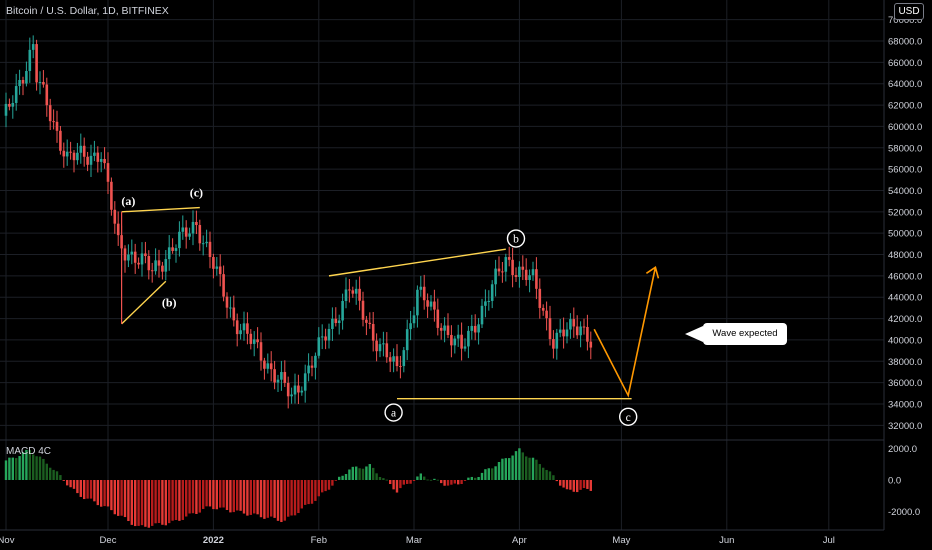 This screenshot has width=932, height=550. I want to click on wave-label-circle, so click(393, 412).